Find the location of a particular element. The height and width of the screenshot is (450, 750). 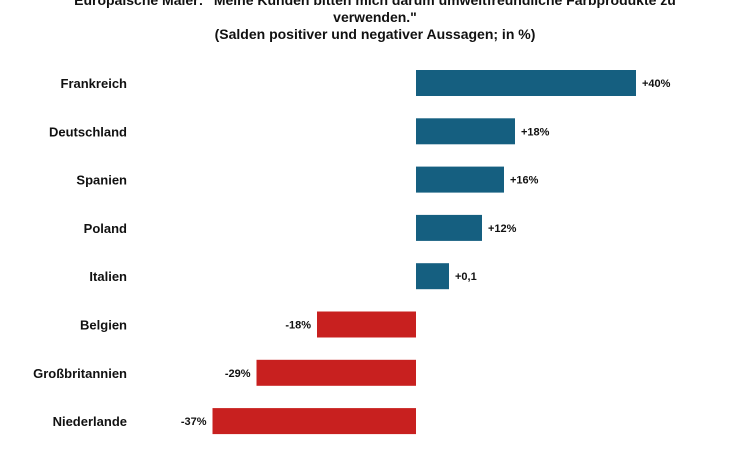

value-label: -29% is located at coordinates (238, 374).